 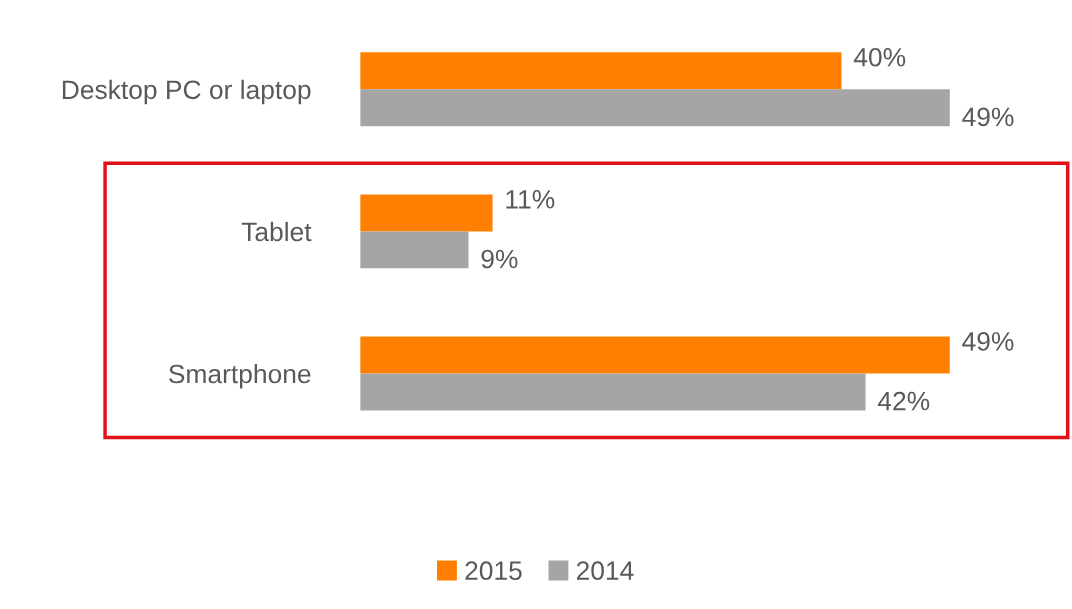 I want to click on y-tick-label: Tablet, so click(x=276, y=231).